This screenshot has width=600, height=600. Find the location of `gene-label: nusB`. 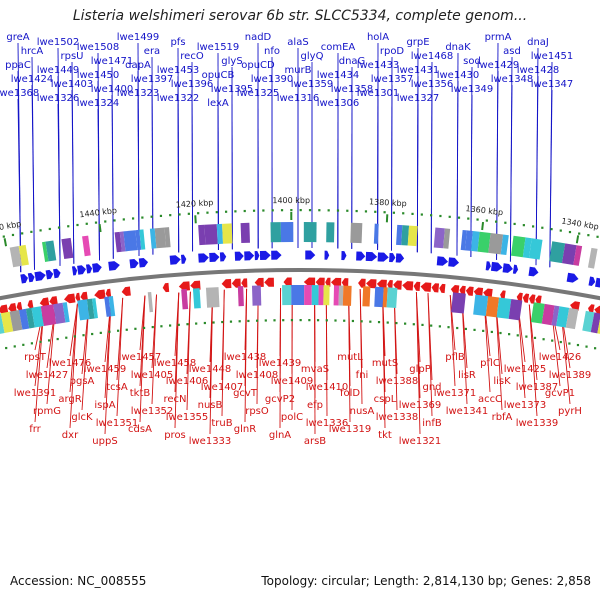

gene-label: nusB is located at coordinates (210, 405).